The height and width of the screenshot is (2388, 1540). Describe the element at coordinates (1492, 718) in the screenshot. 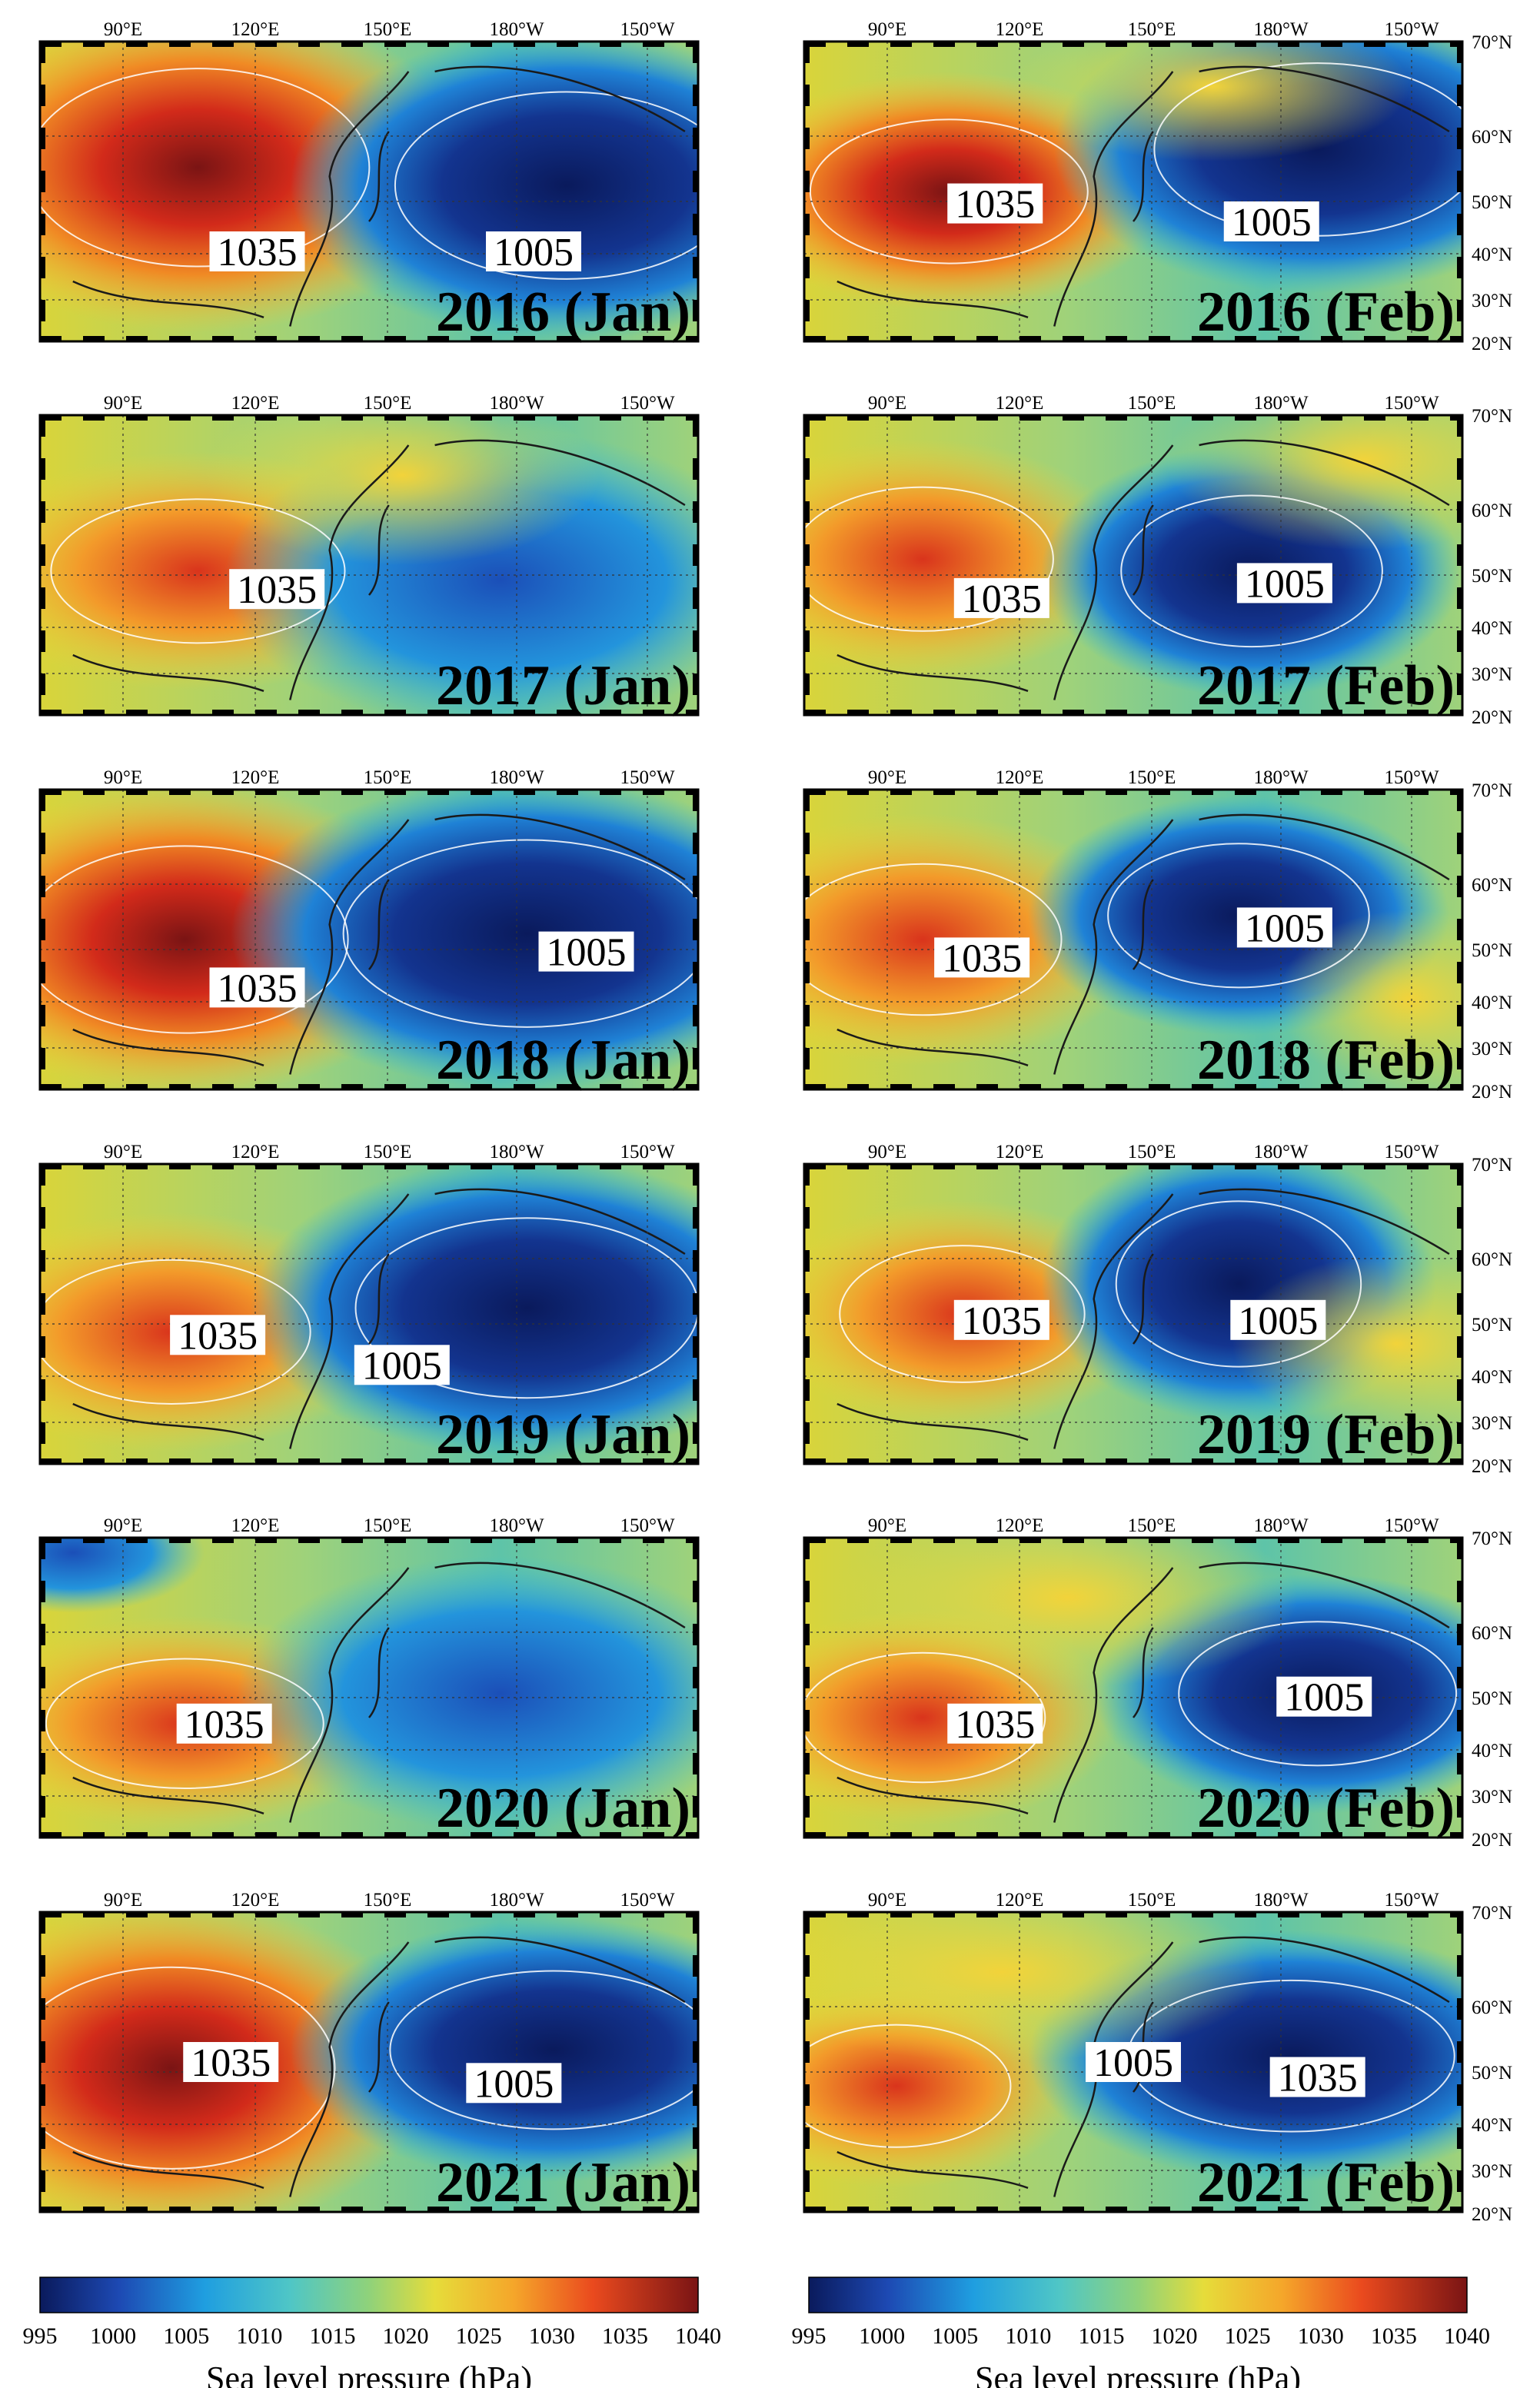

I see `lat-tick-label: 20°N` at that location.